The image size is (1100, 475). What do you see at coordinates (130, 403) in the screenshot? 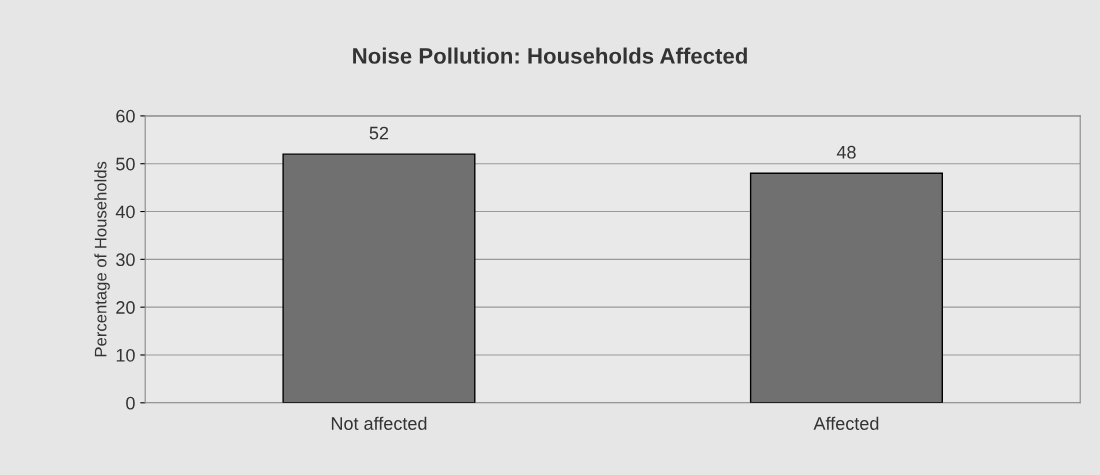
I see `y-tick-label: 0` at bounding box center [130, 403].